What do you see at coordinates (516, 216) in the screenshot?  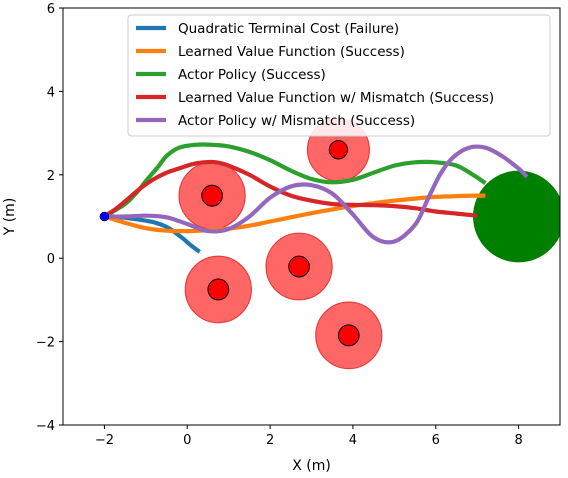 I see `goal-region` at bounding box center [516, 216].